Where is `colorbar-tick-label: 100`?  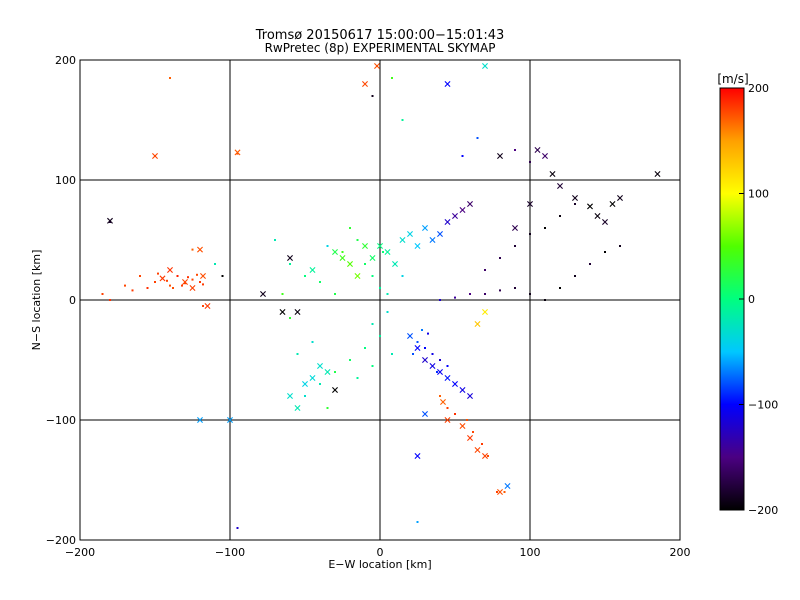 colorbar-tick-label: 100 is located at coordinates (758, 194).